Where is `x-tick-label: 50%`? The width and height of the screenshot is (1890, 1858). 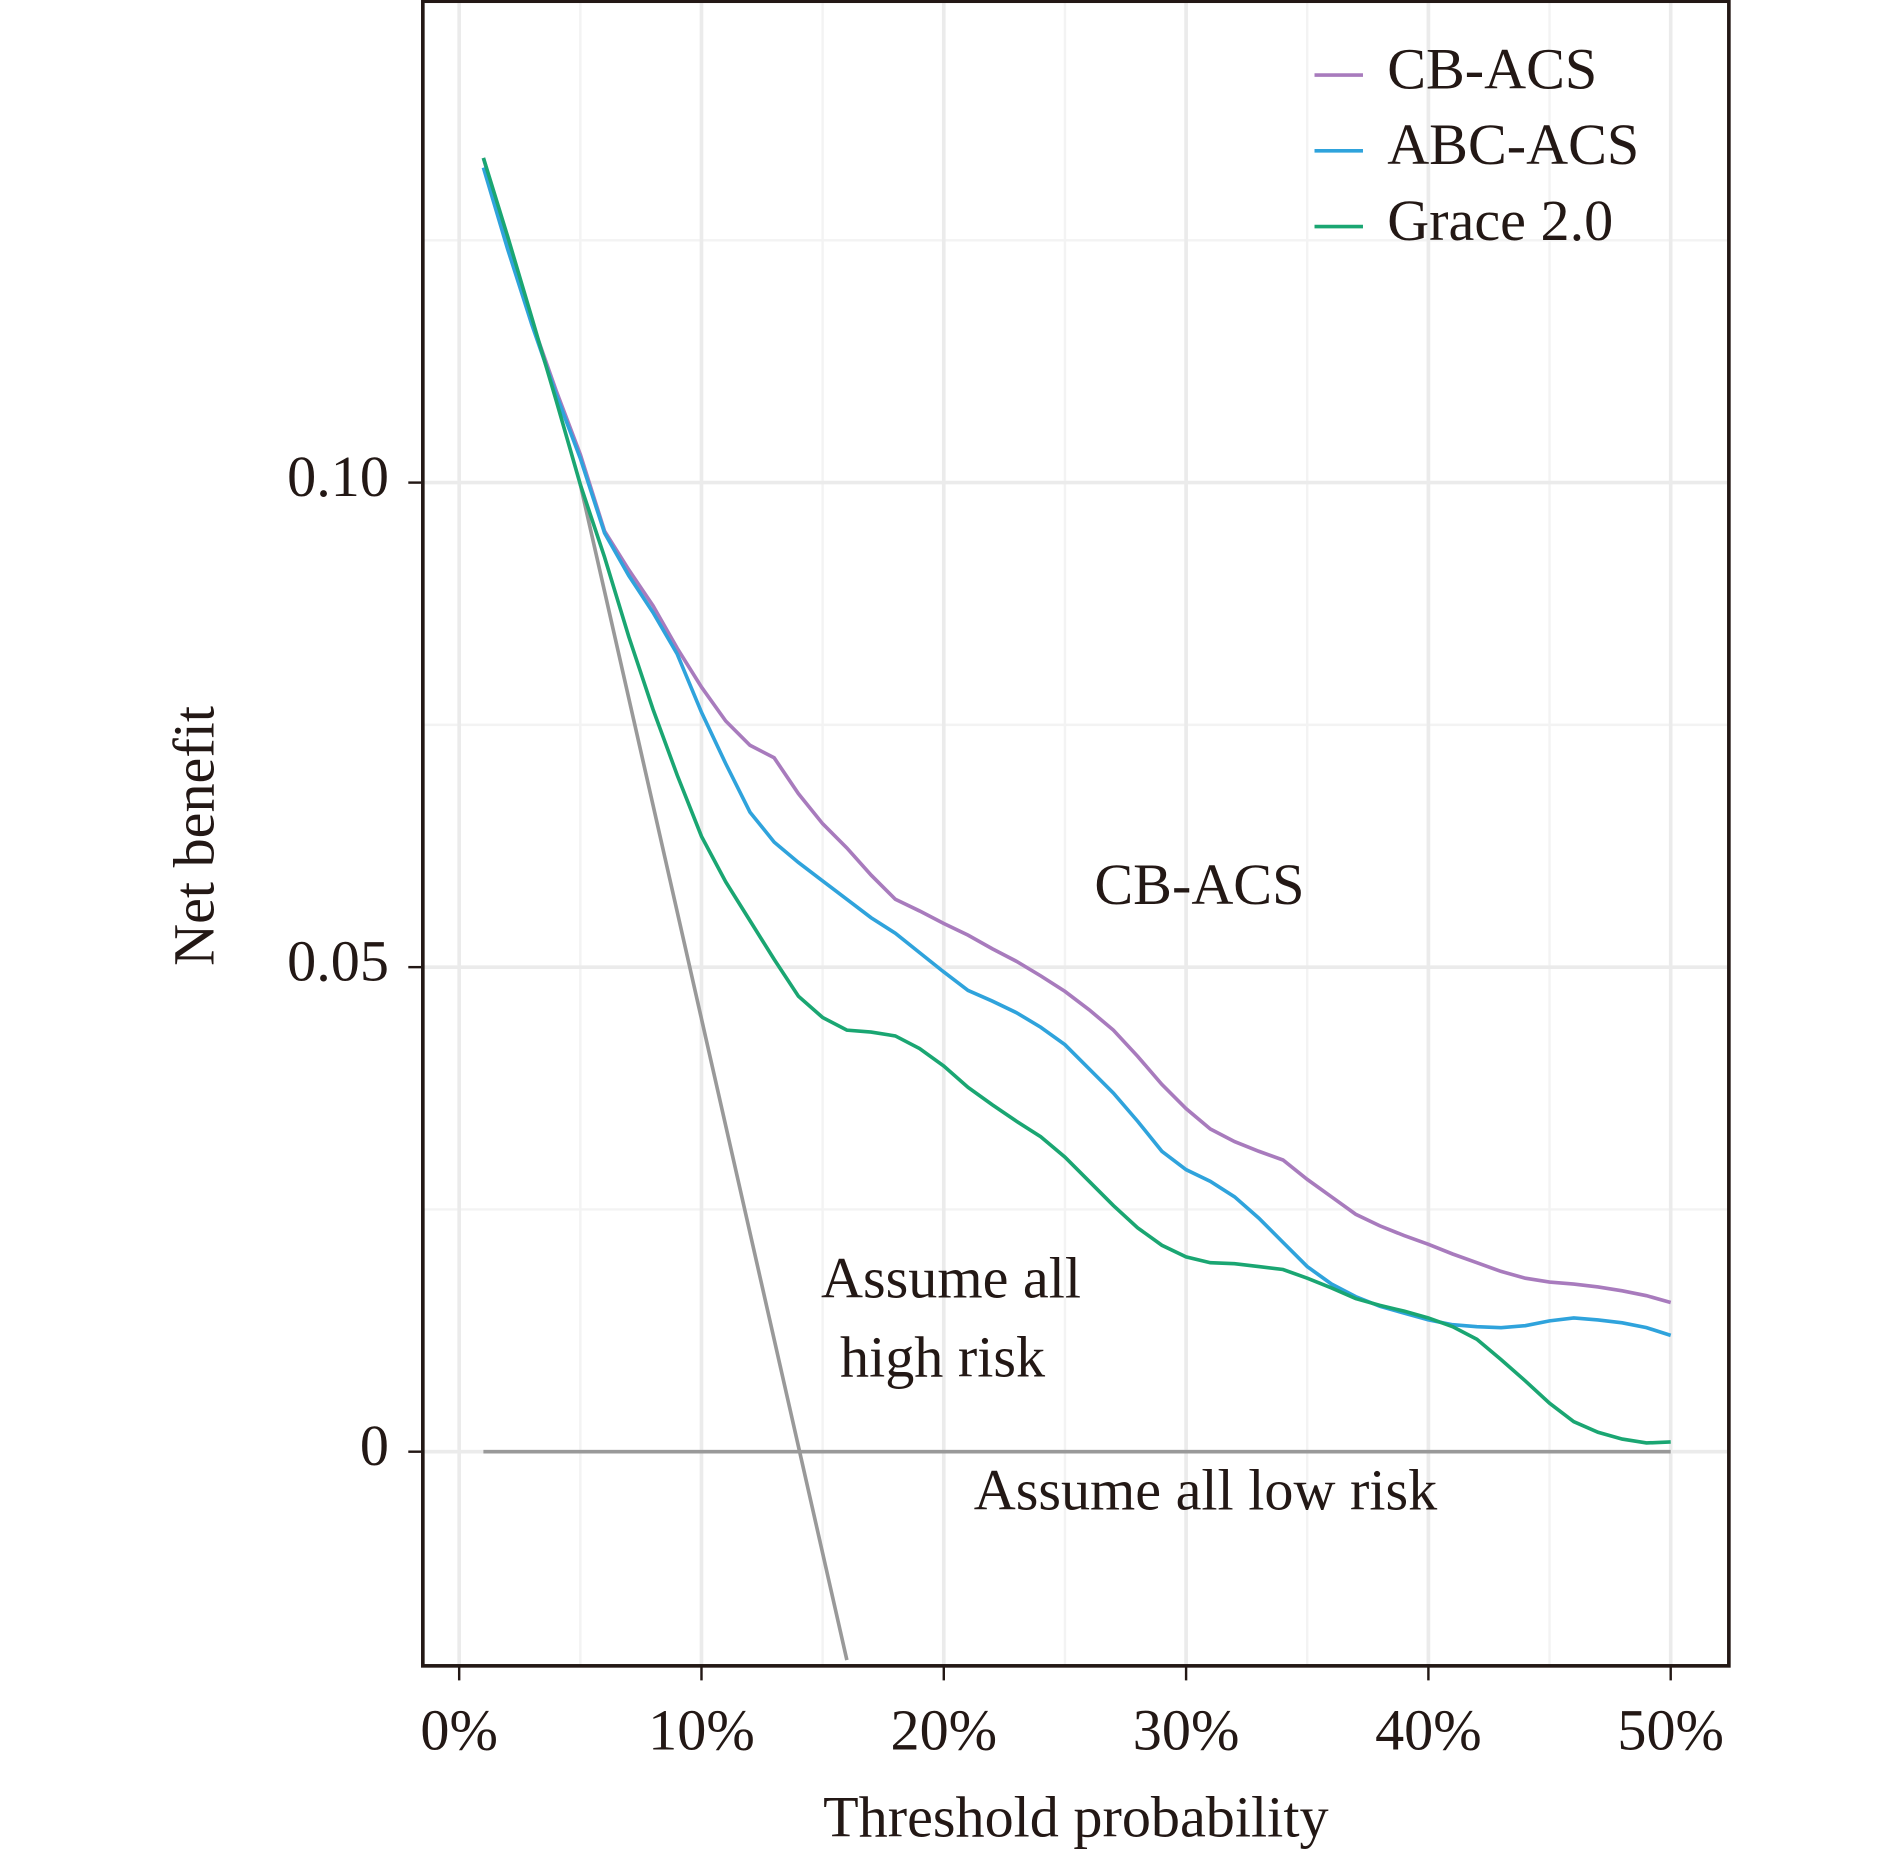
x-tick-label: 50% is located at coordinates (1670, 1729).